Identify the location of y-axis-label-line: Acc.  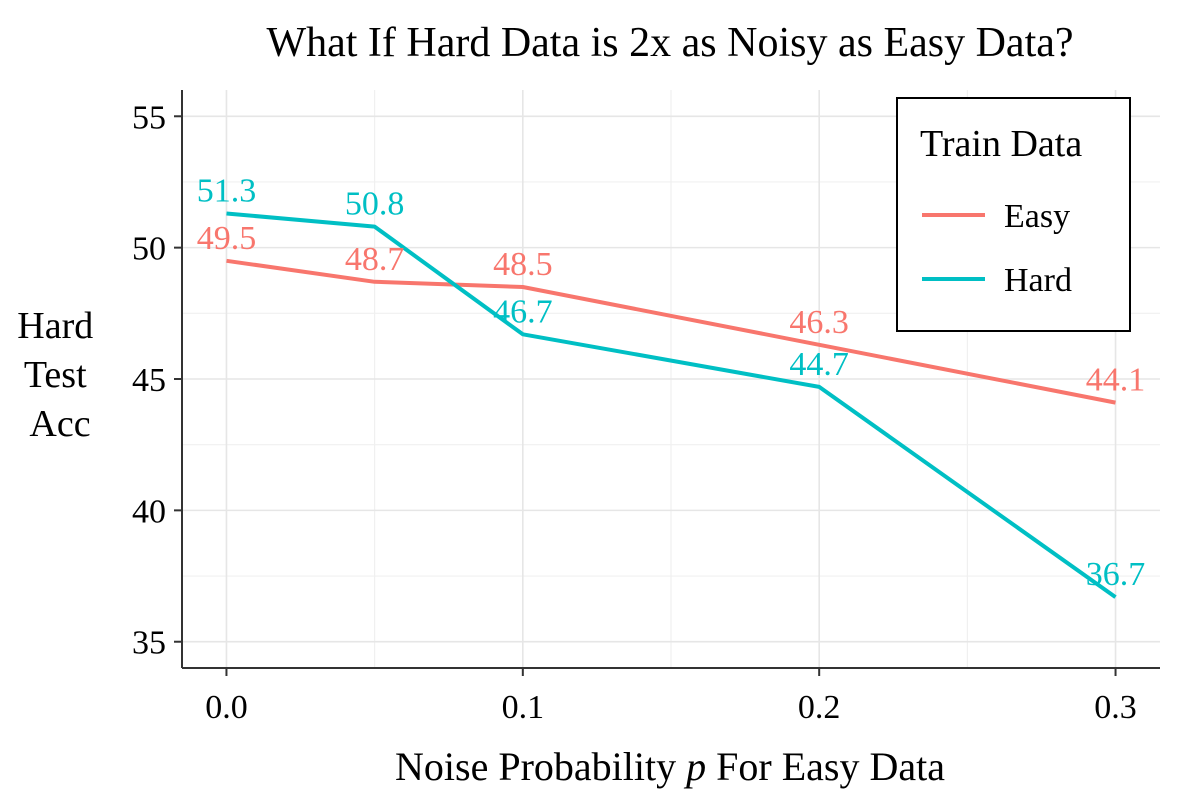
(59, 424).